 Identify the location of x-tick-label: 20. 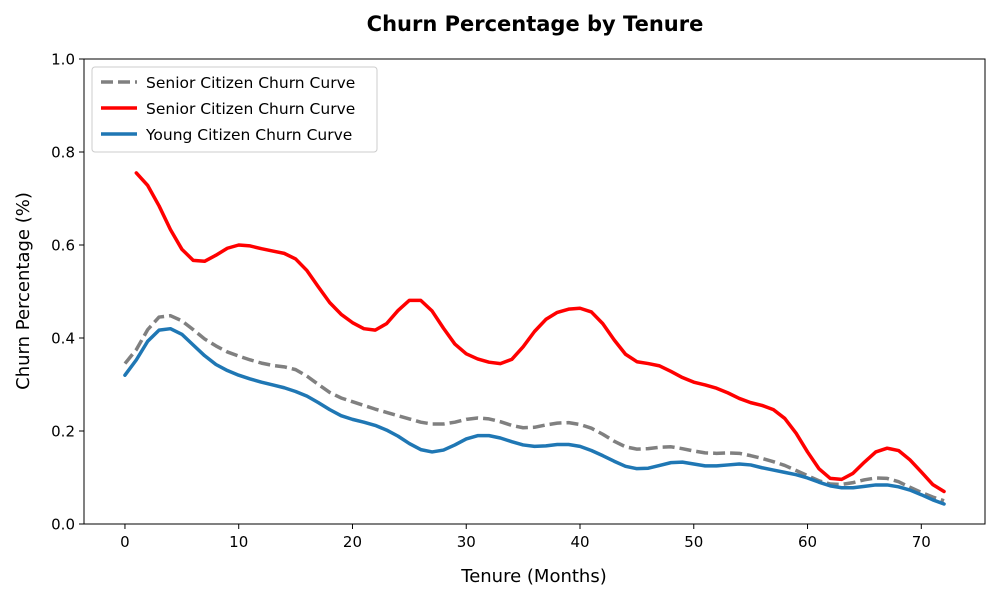
(352, 542).